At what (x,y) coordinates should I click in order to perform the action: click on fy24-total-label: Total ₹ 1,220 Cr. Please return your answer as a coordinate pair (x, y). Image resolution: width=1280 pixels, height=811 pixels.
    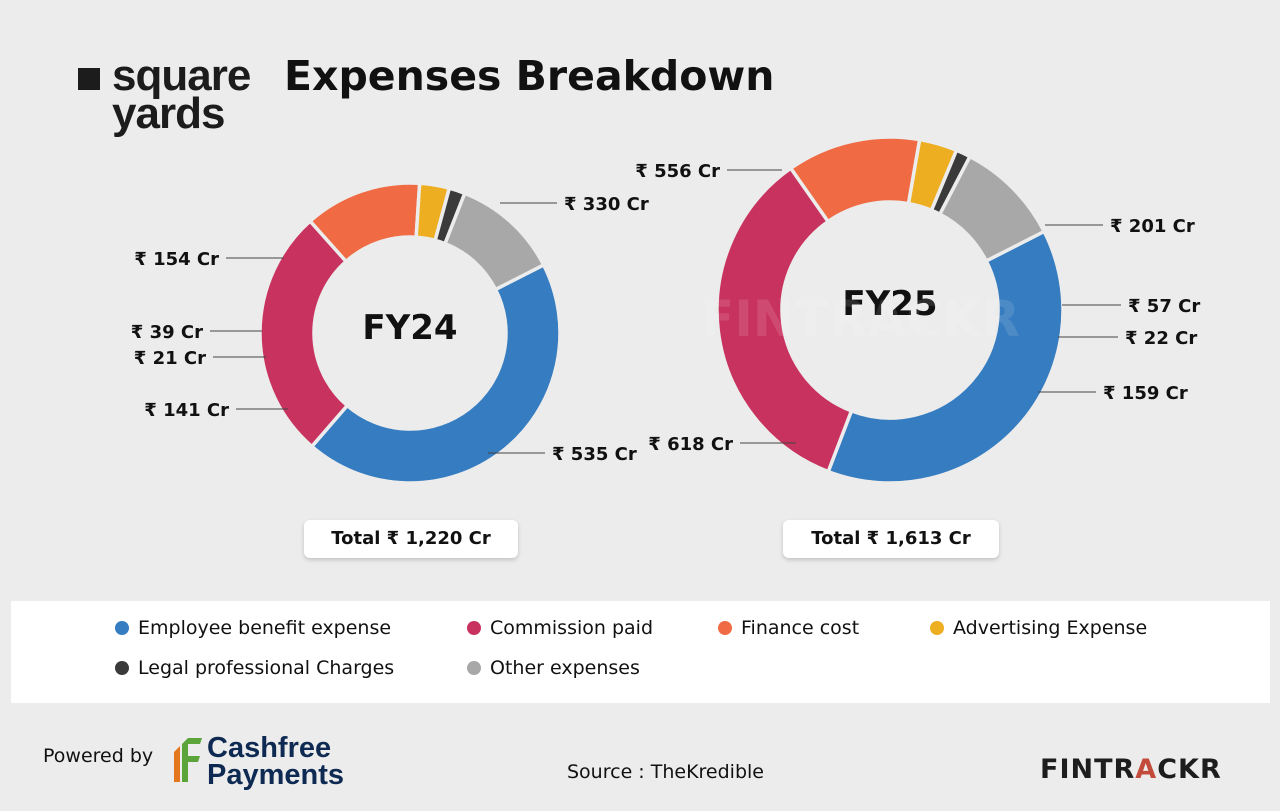
    Looking at the image, I should click on (411, 539).